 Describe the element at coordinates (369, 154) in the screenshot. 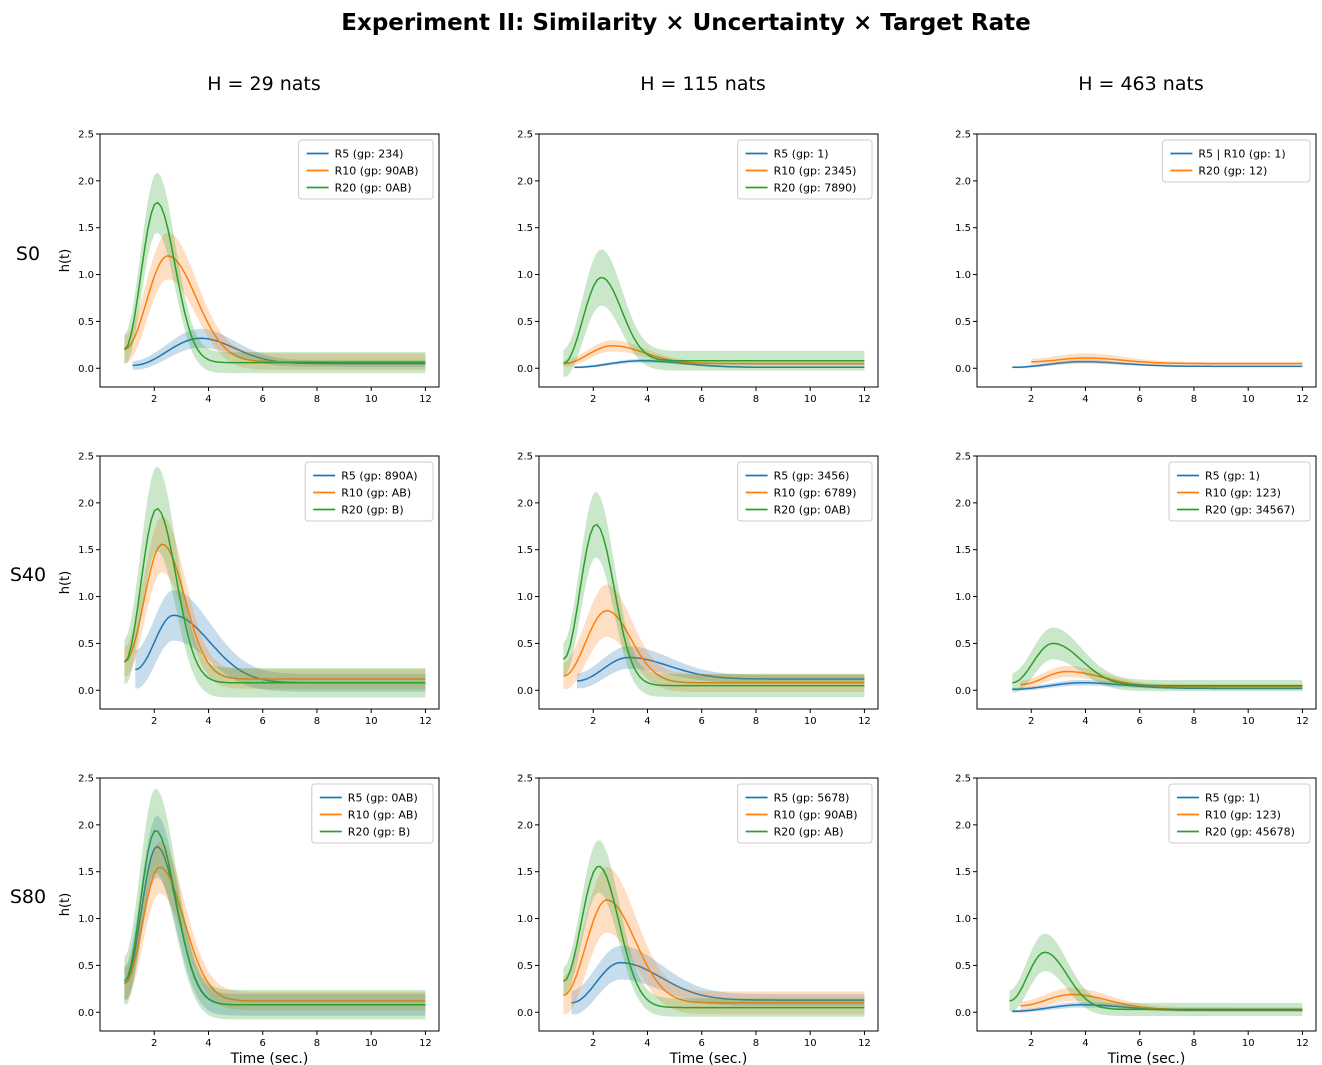

I see `legend-entry: R5 (gp: 234)` at that location.